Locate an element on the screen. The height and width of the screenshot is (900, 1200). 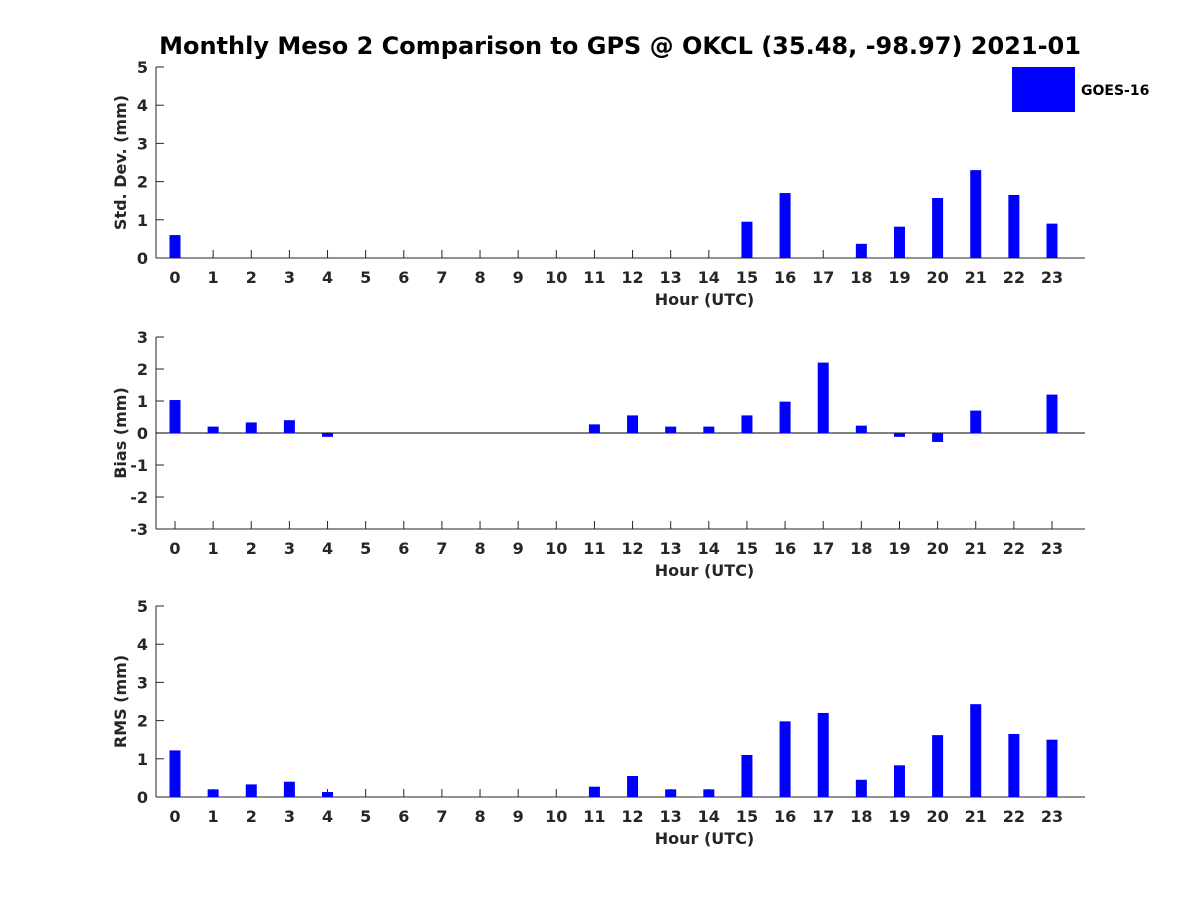
legend-swatch is located at coordinates (1043, 89).